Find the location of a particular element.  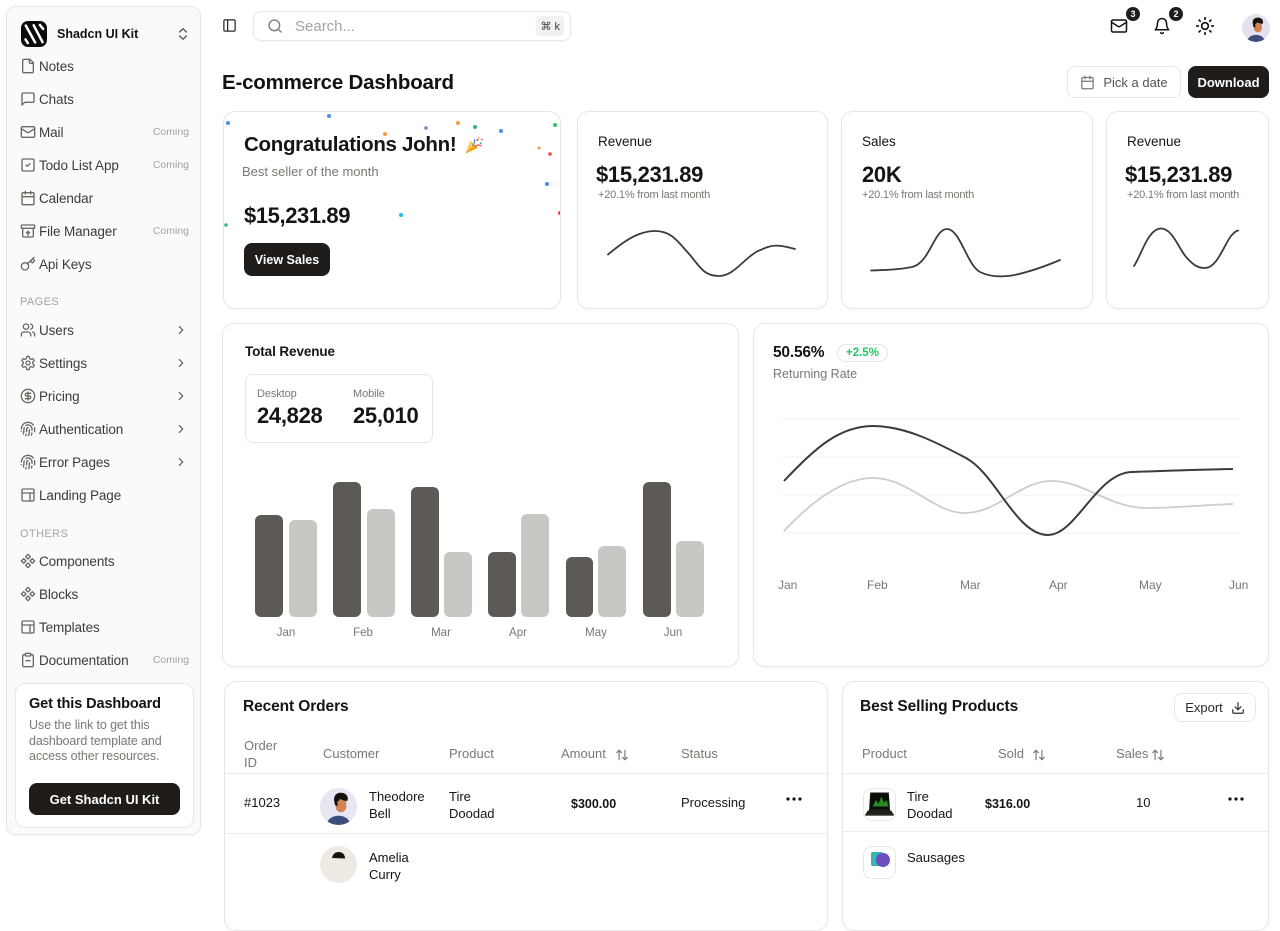

svg-text: Apr is located at coordinates (518, 633).